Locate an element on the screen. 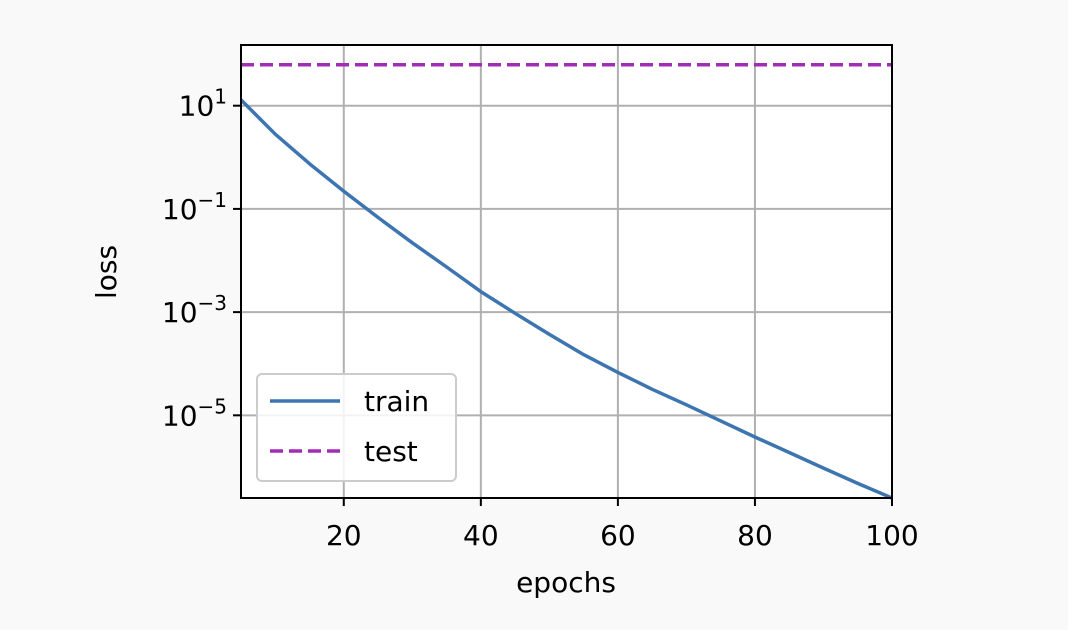  x-tick-label: 20 is located at coordinates (344, 535).